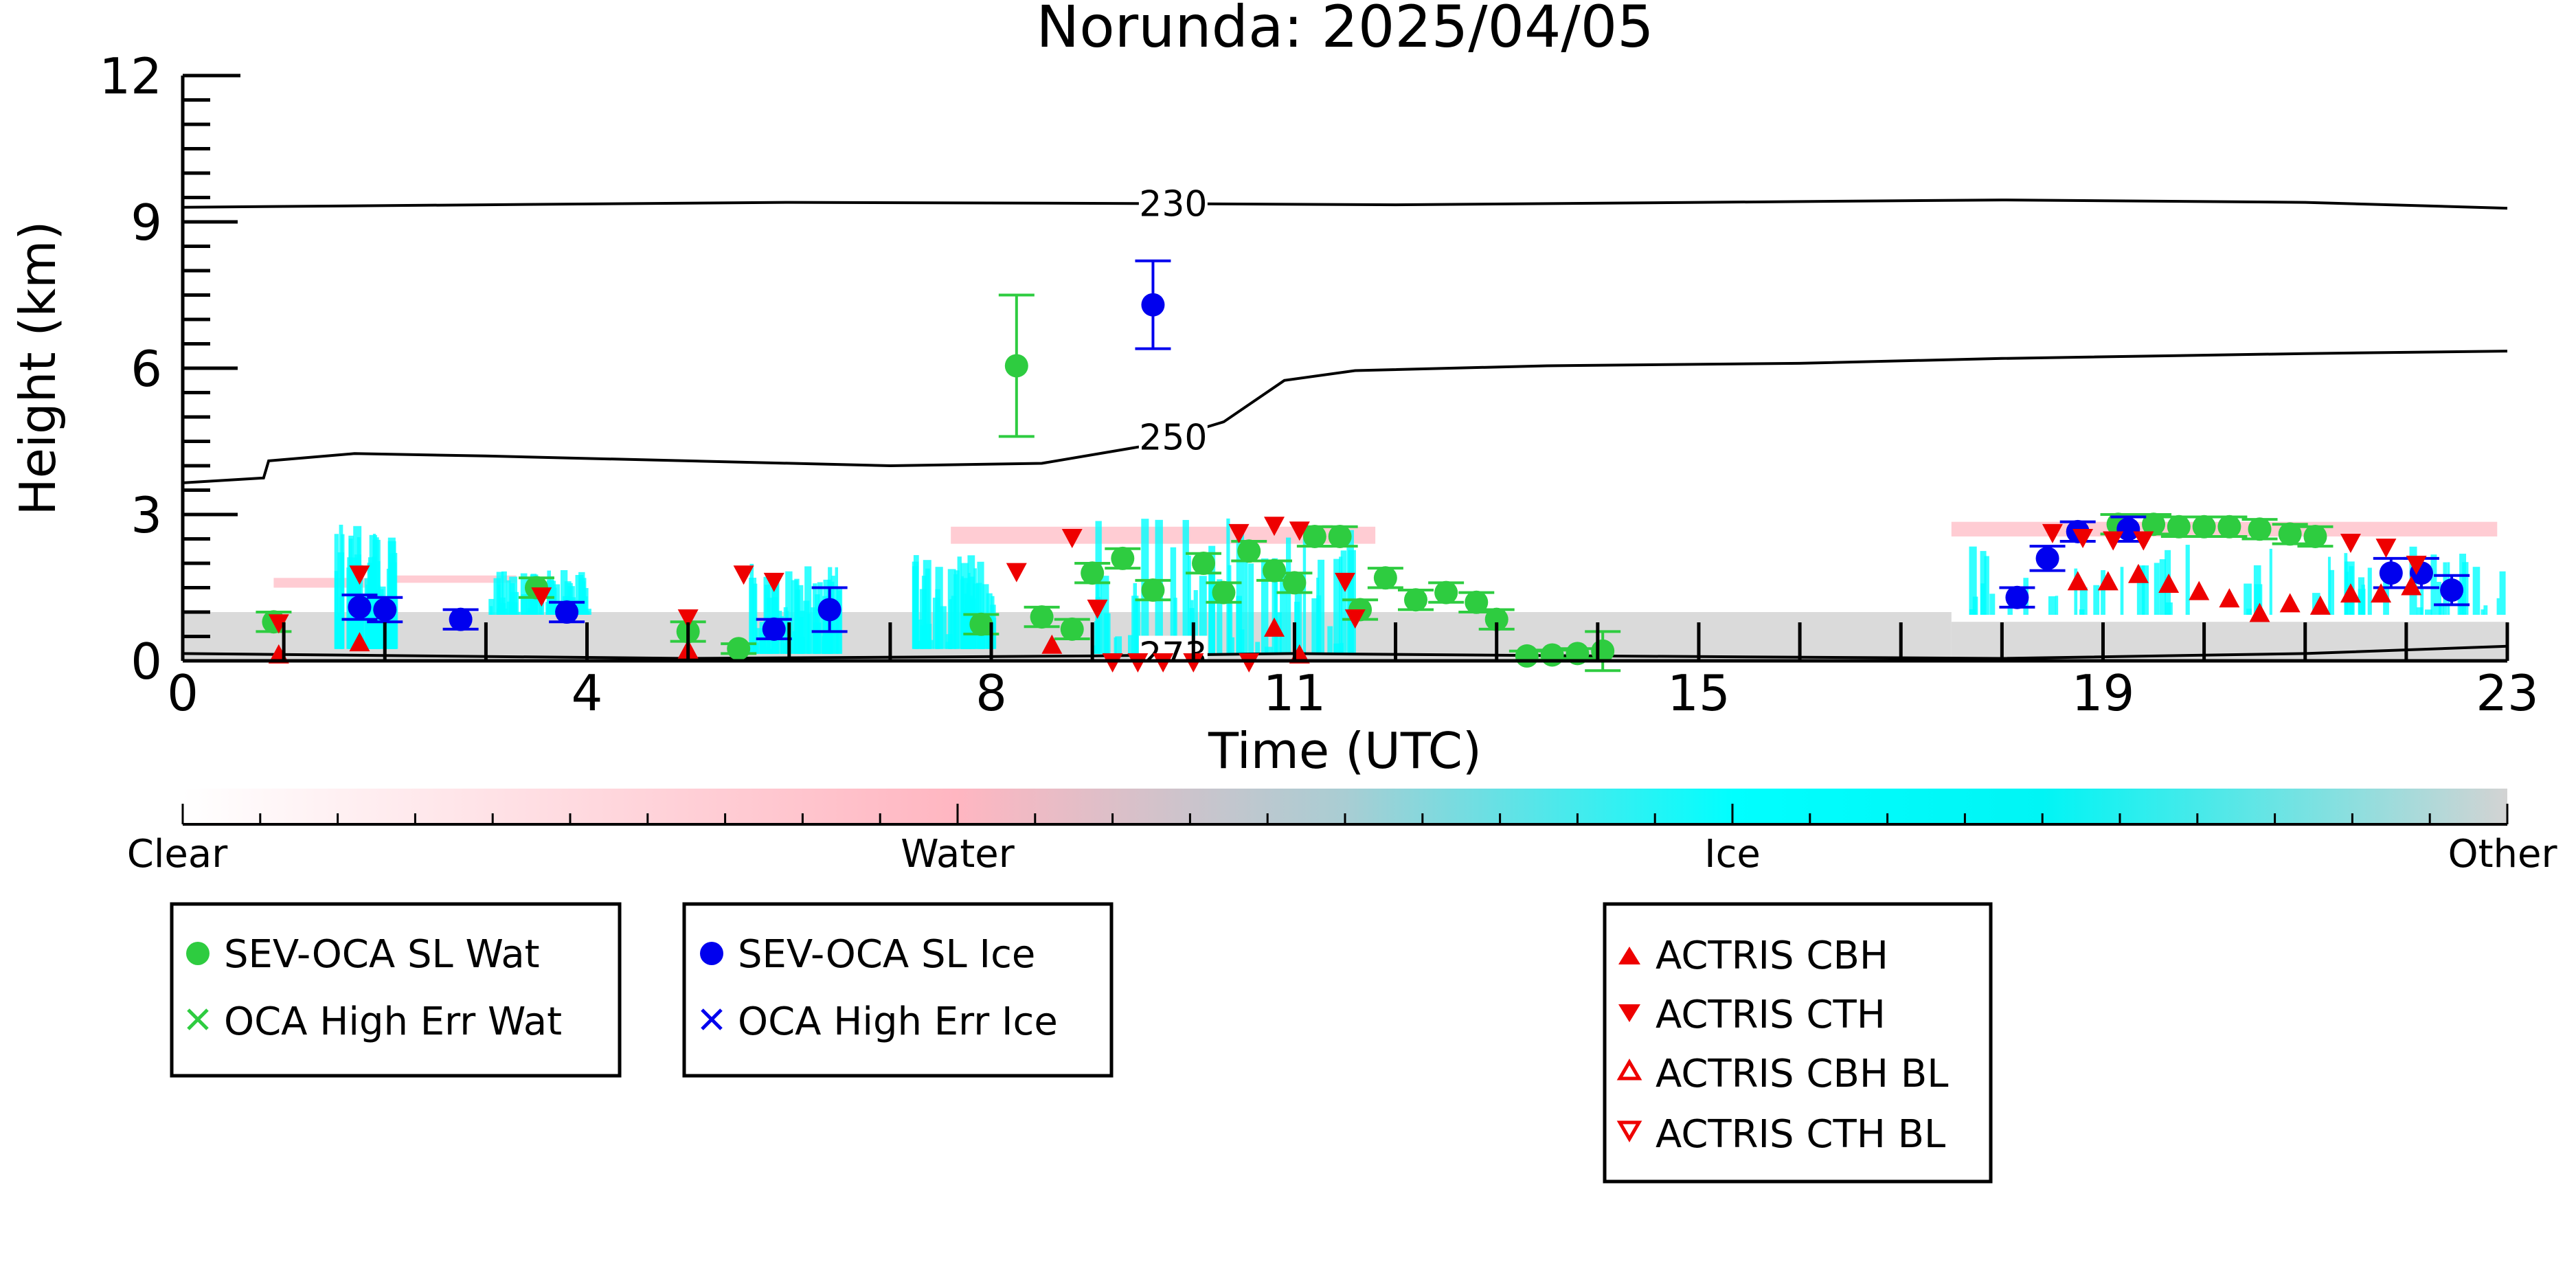 The height and width of the screenshot is (1288, 2576). What do you see at coordinates (1732, 854) in the screenshot?
I see `colorbar-label-ice: Ice` at bounding box center [1732, 854].